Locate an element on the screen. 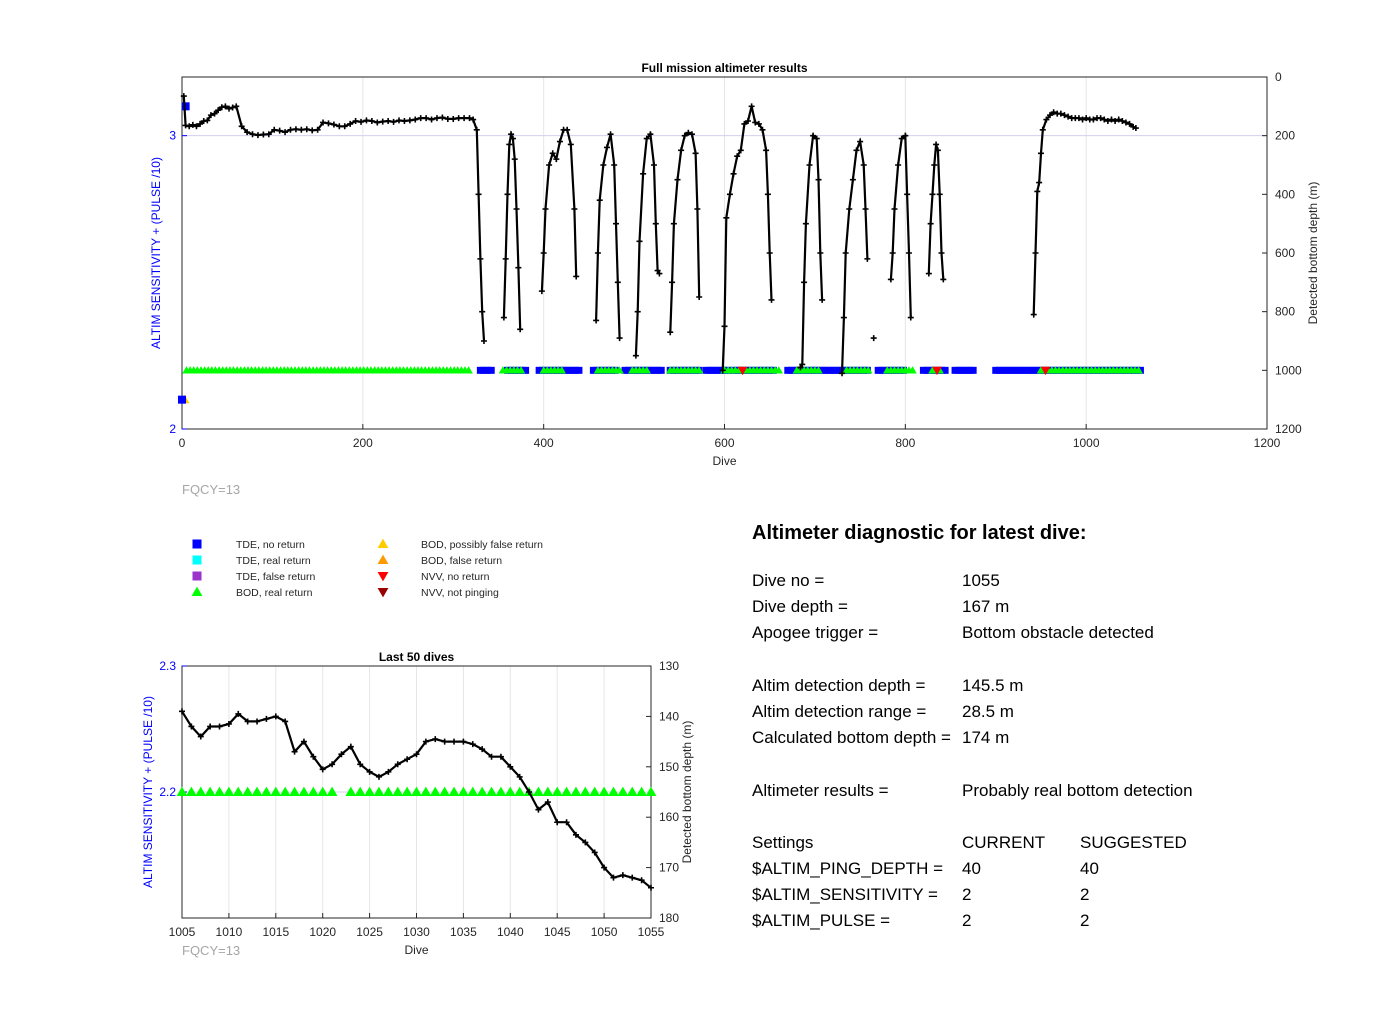 The image size is (1400, 1032). apogee-trigger-value: Bottom obstacle detected is located at coordinates (1058, 633).